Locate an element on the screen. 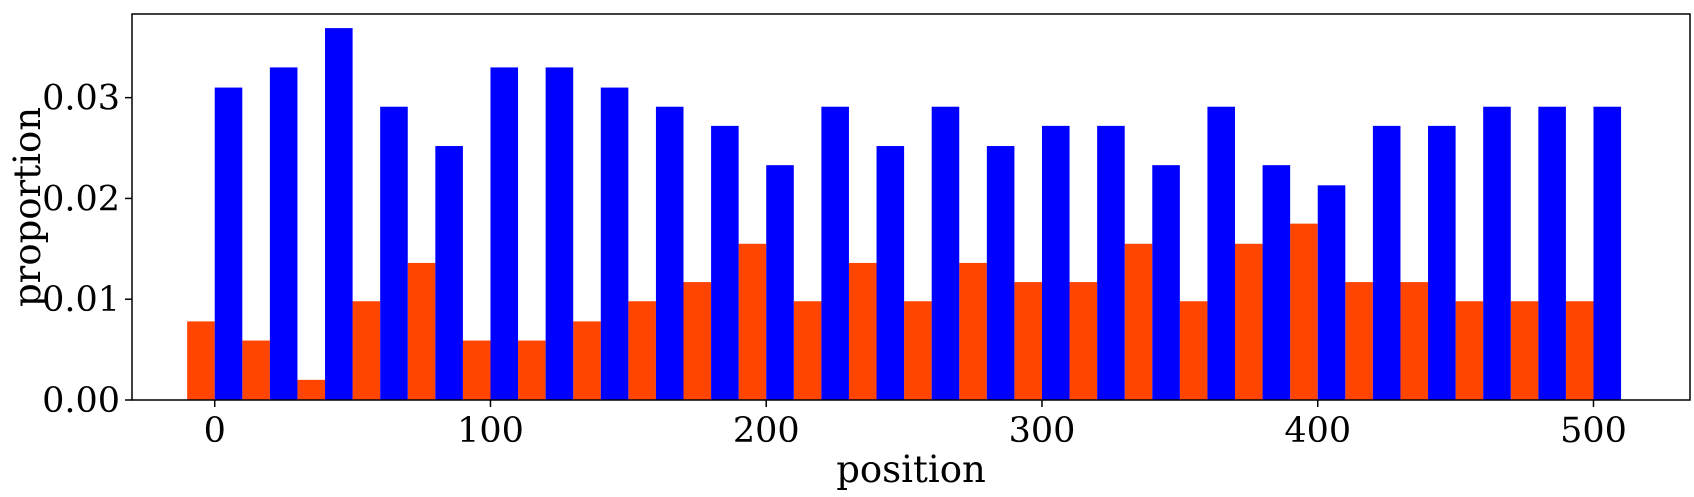 This screenshot has height=497, width=1694. x-tick-label: 500 is located at coordinates (1593, 431).